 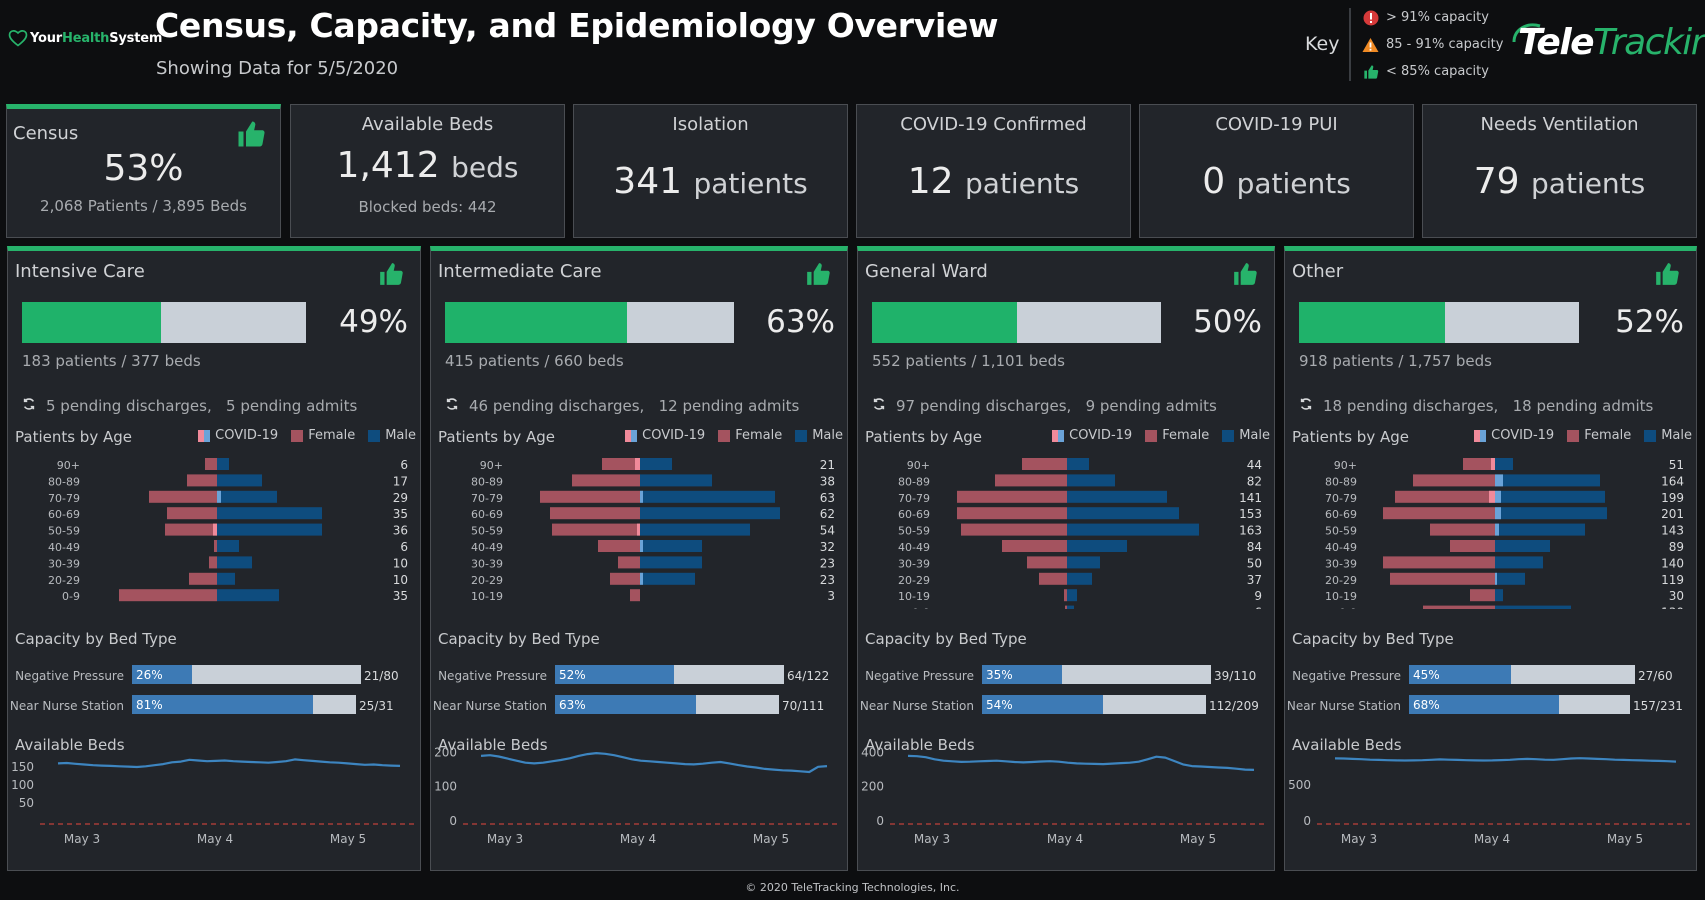 I want to click on capacity-bar, so click(x=164, y=322).